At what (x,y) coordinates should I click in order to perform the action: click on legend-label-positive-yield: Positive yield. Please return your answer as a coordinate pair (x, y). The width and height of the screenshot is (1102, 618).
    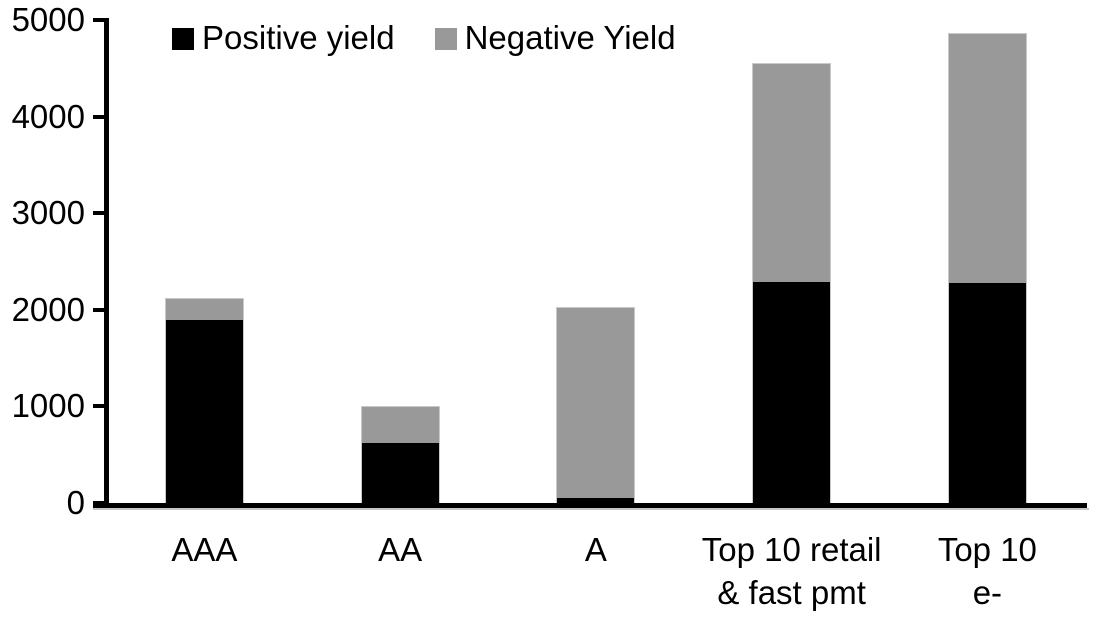
    Looking at the image, I should click on (298, 37).